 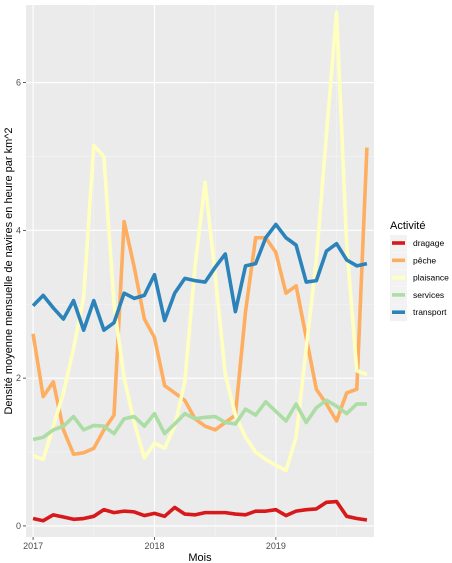 What do you see at coordinates (200, 511) in the screenshot?
I see `series-line-dragage` at bounding box center [200, 511].